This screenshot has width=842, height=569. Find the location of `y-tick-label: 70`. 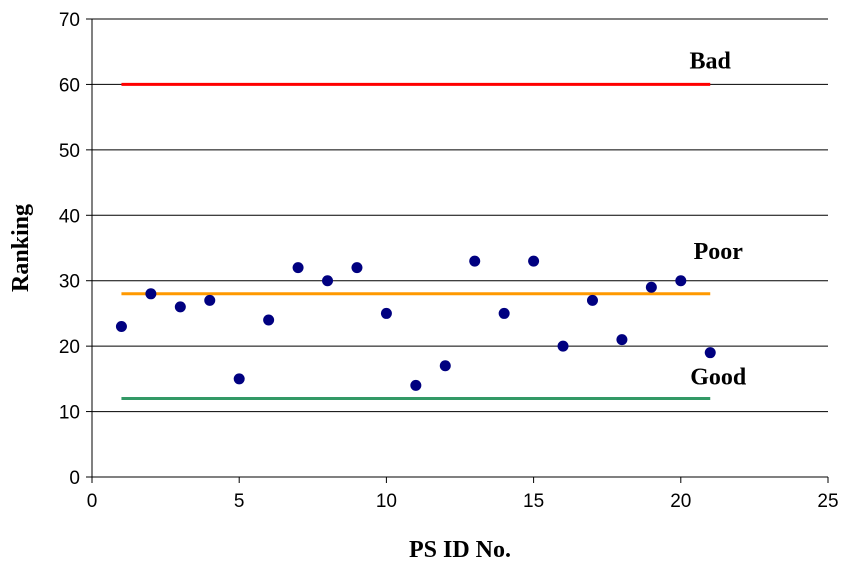

y-tick-label: 70 is located at coordinates (69, 20).